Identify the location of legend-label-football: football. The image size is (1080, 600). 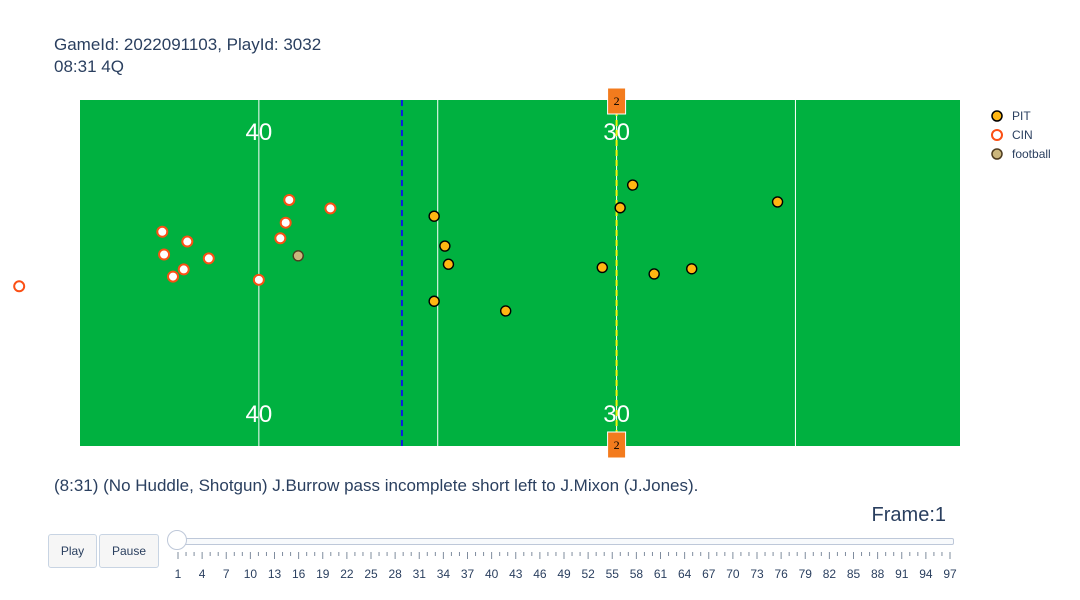
(1031, 153).